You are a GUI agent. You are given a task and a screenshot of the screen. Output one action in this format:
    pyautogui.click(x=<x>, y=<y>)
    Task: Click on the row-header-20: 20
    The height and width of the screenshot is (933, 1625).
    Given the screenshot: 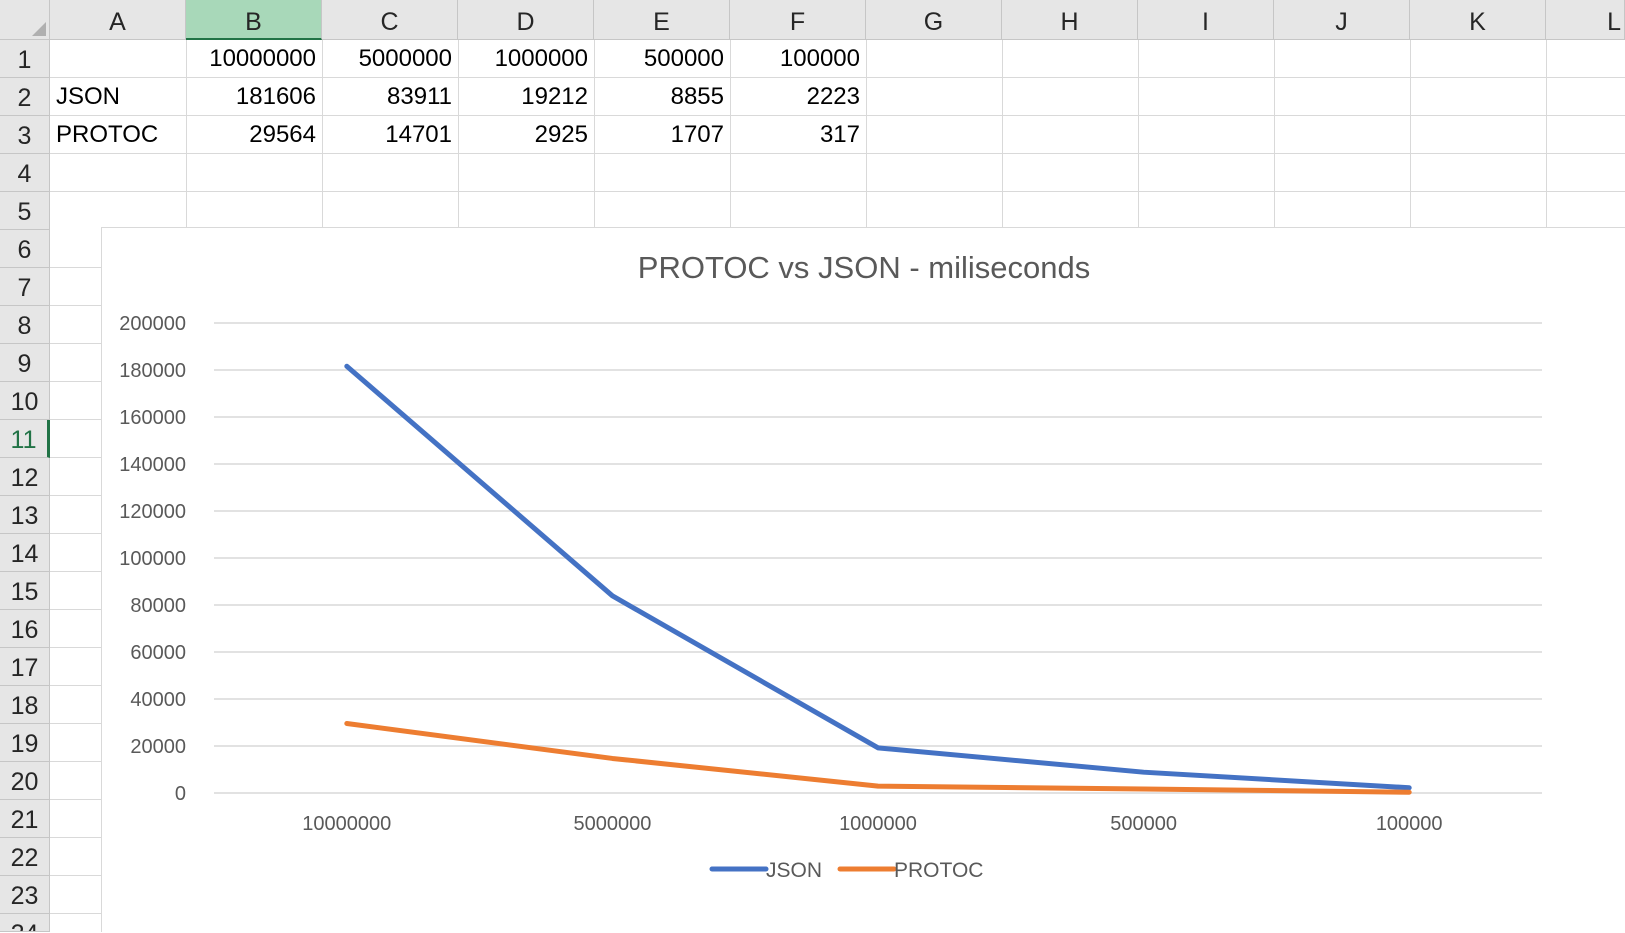 What is the action you would take?
    pyautogui.click(x=25, y=781)
    